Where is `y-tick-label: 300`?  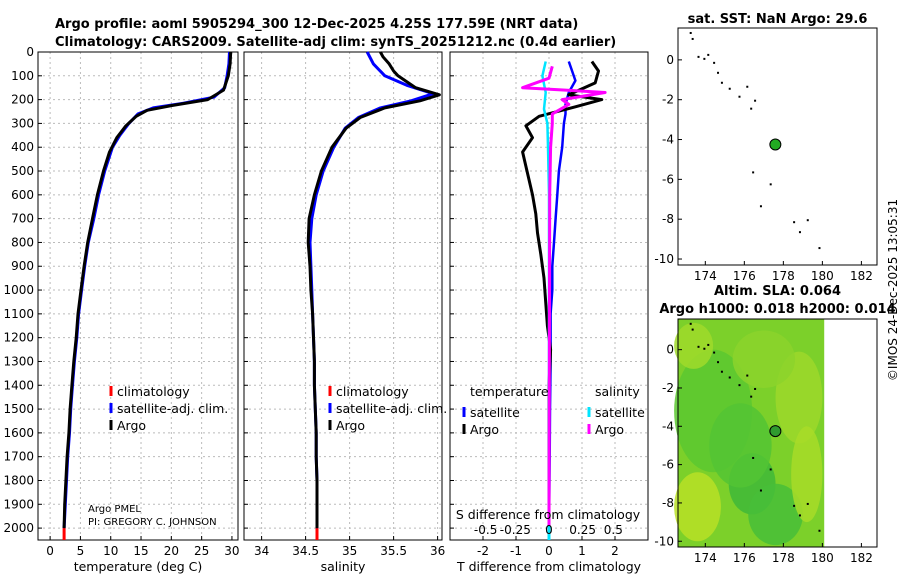
y-tick-label: 300 is located at coordinates (22, 123).